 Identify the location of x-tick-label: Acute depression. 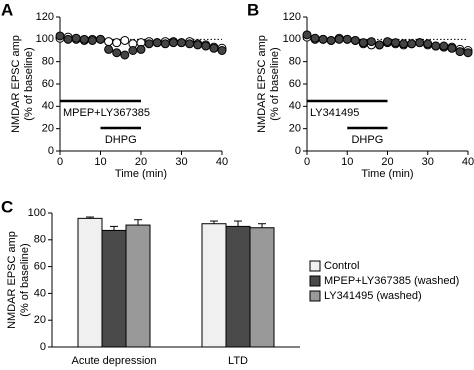
(114, 361).